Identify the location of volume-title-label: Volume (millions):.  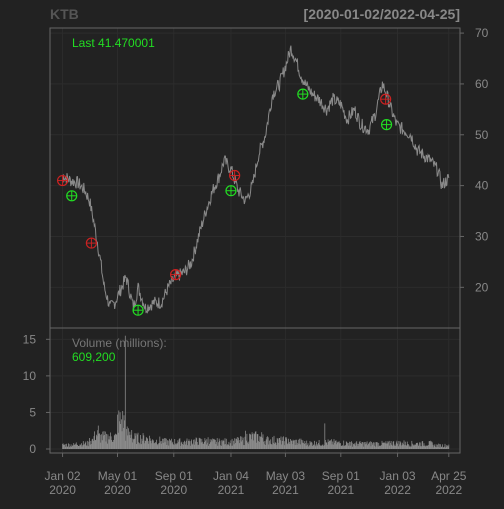
(119, 343).